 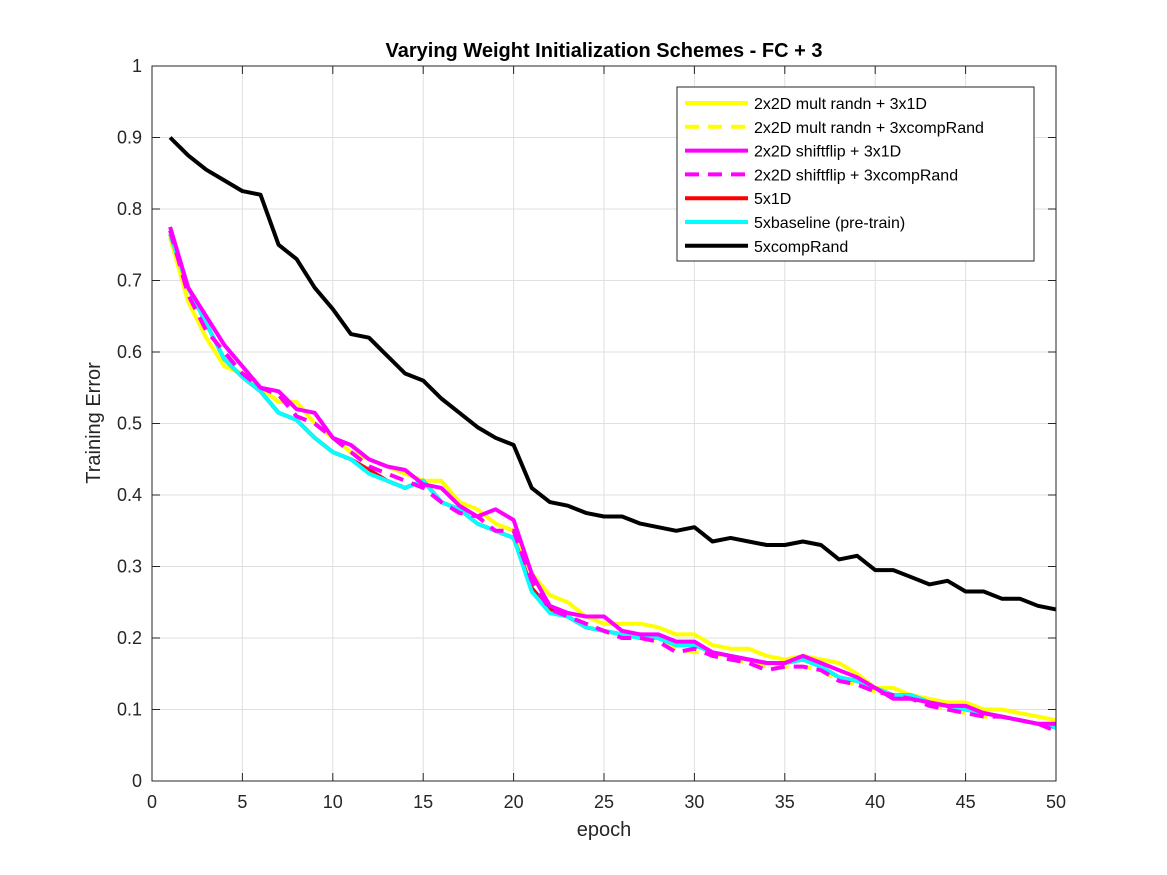 I want to click on legend-label-0: 2x2D mult randn + 3x1D, so click(x=840, y=104).